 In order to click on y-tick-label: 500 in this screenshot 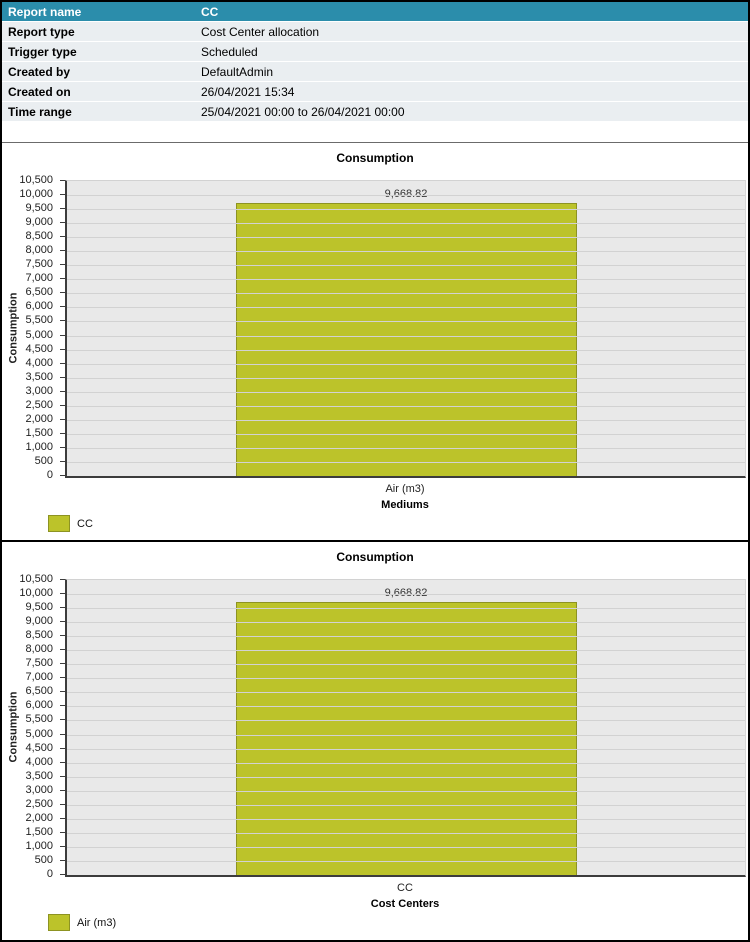, I will do `click(43, 461)`.